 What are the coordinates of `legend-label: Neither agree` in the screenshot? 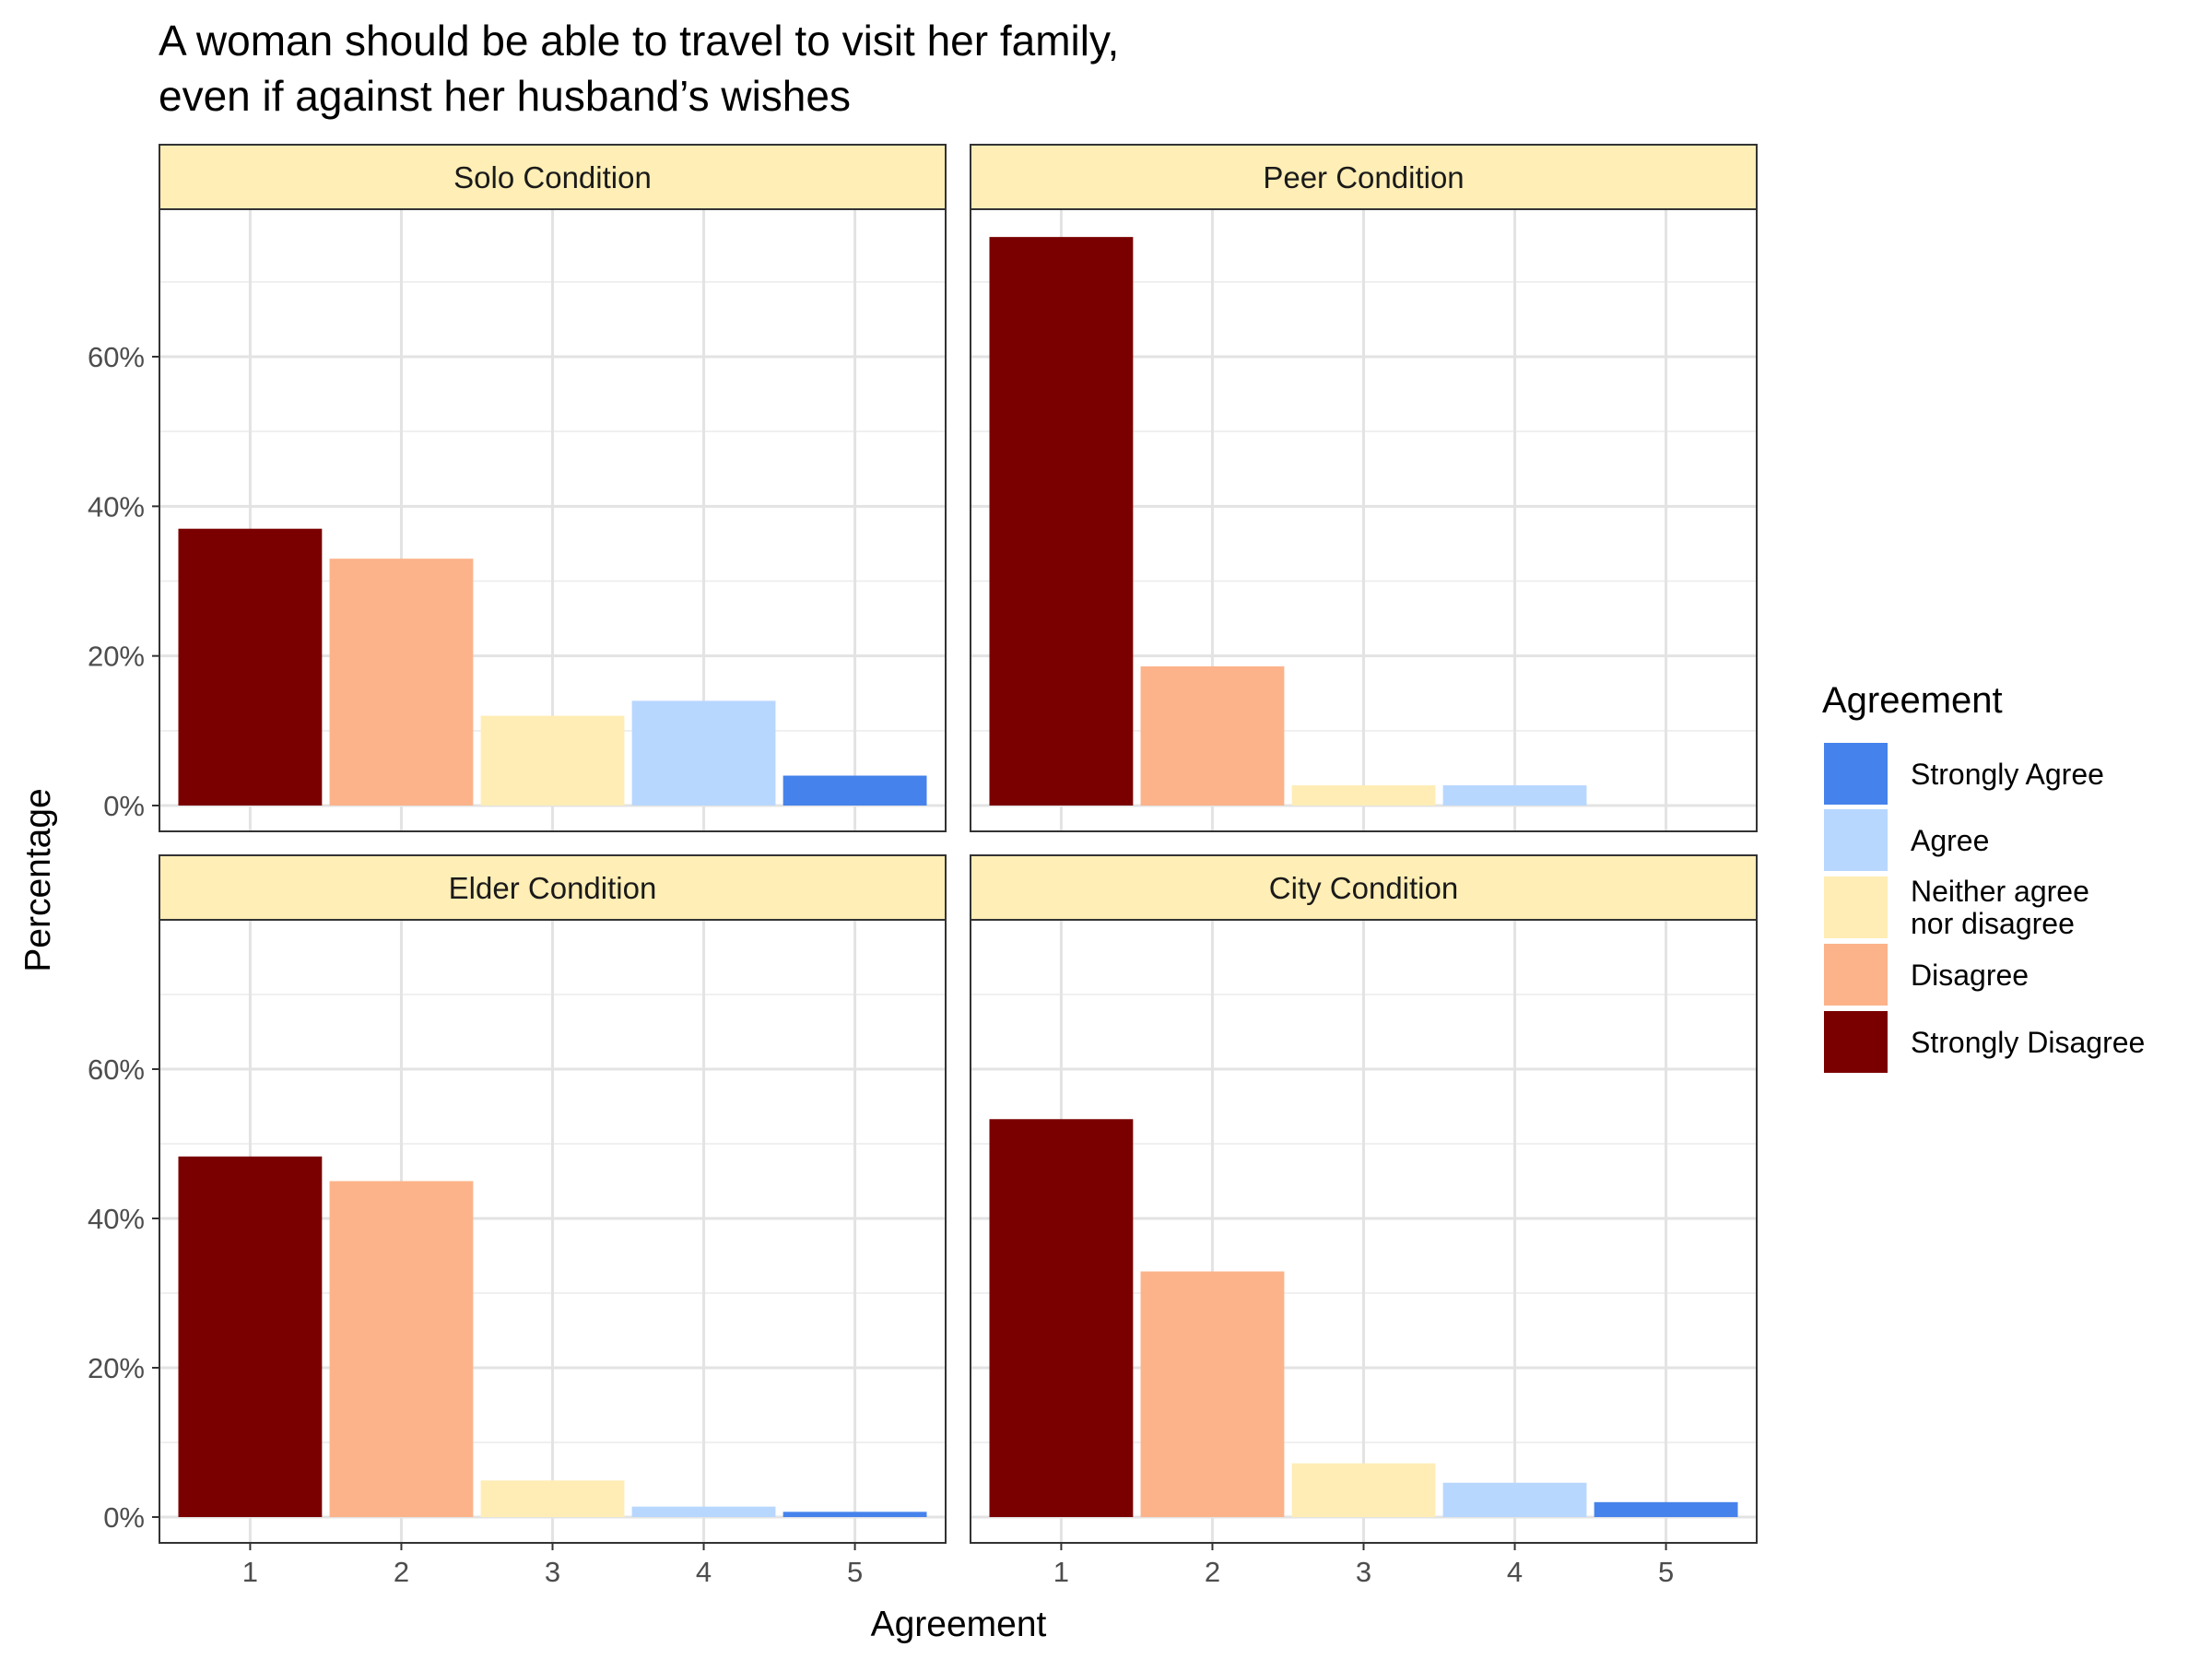 It's located at (2000, 891).